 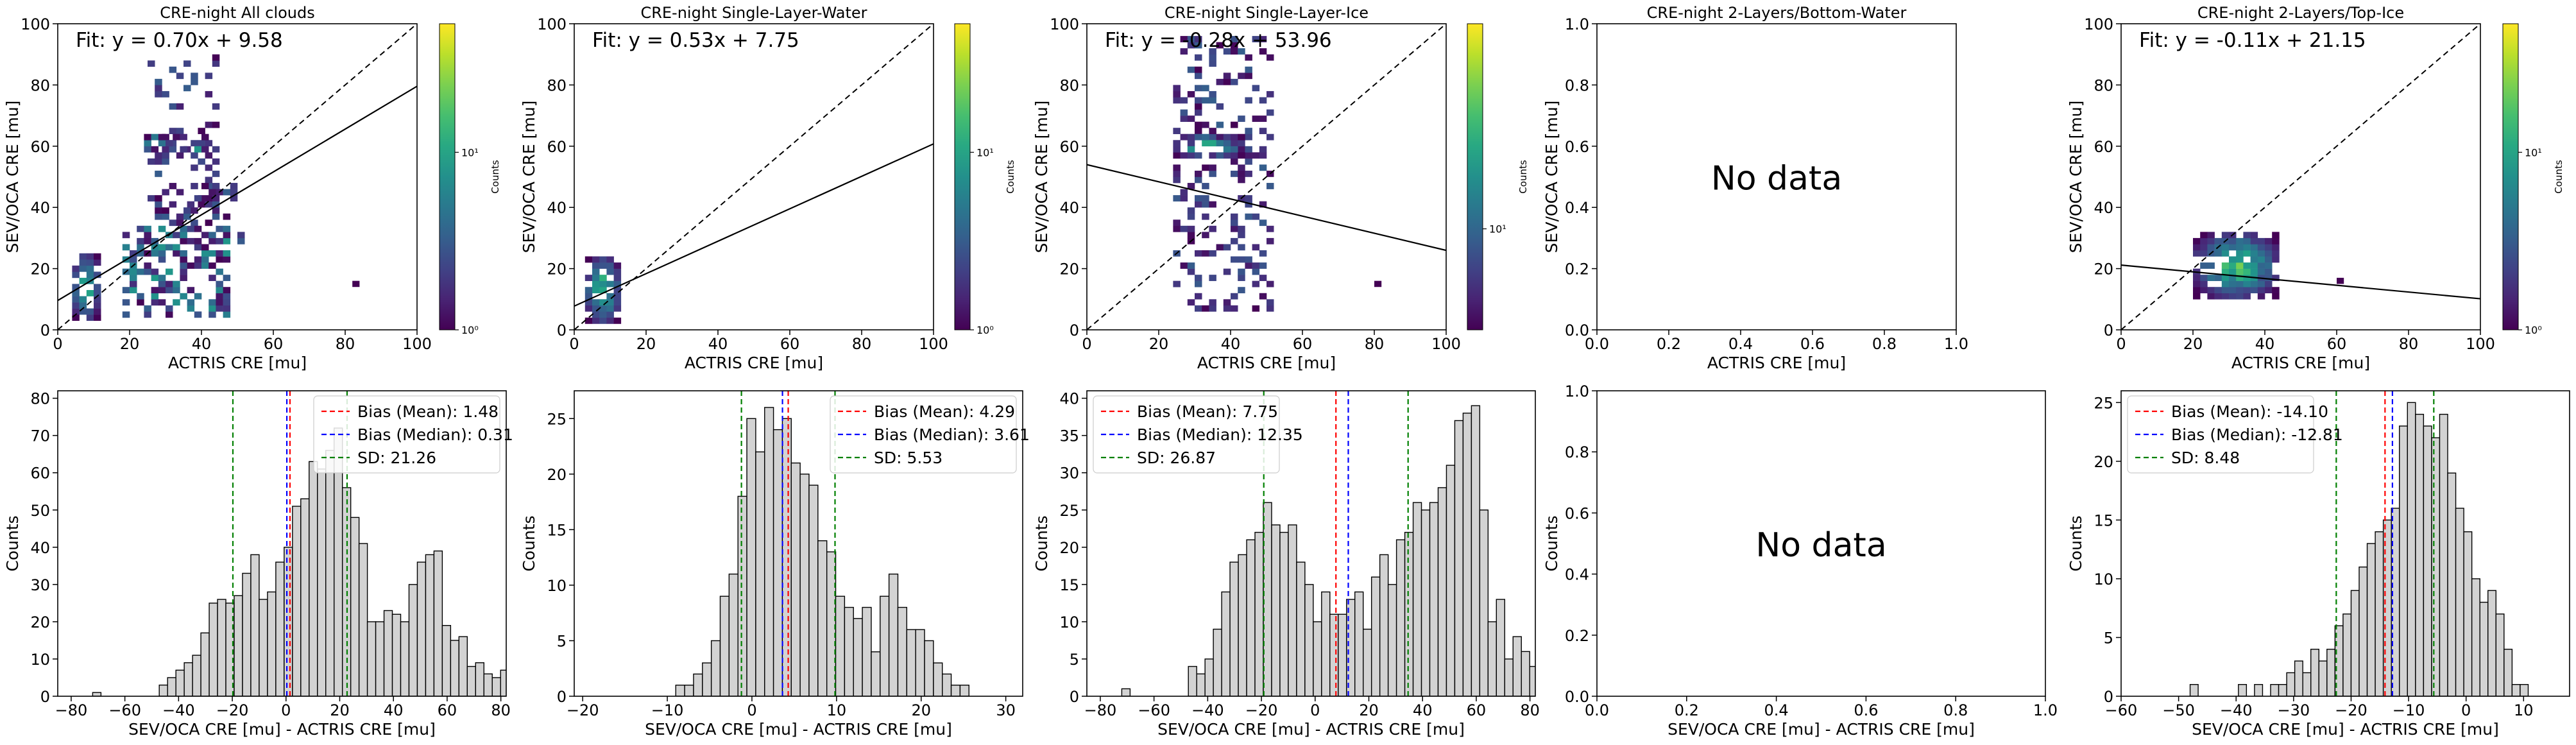 I want to click on heatmap-cells, so click(x=237, y=177).